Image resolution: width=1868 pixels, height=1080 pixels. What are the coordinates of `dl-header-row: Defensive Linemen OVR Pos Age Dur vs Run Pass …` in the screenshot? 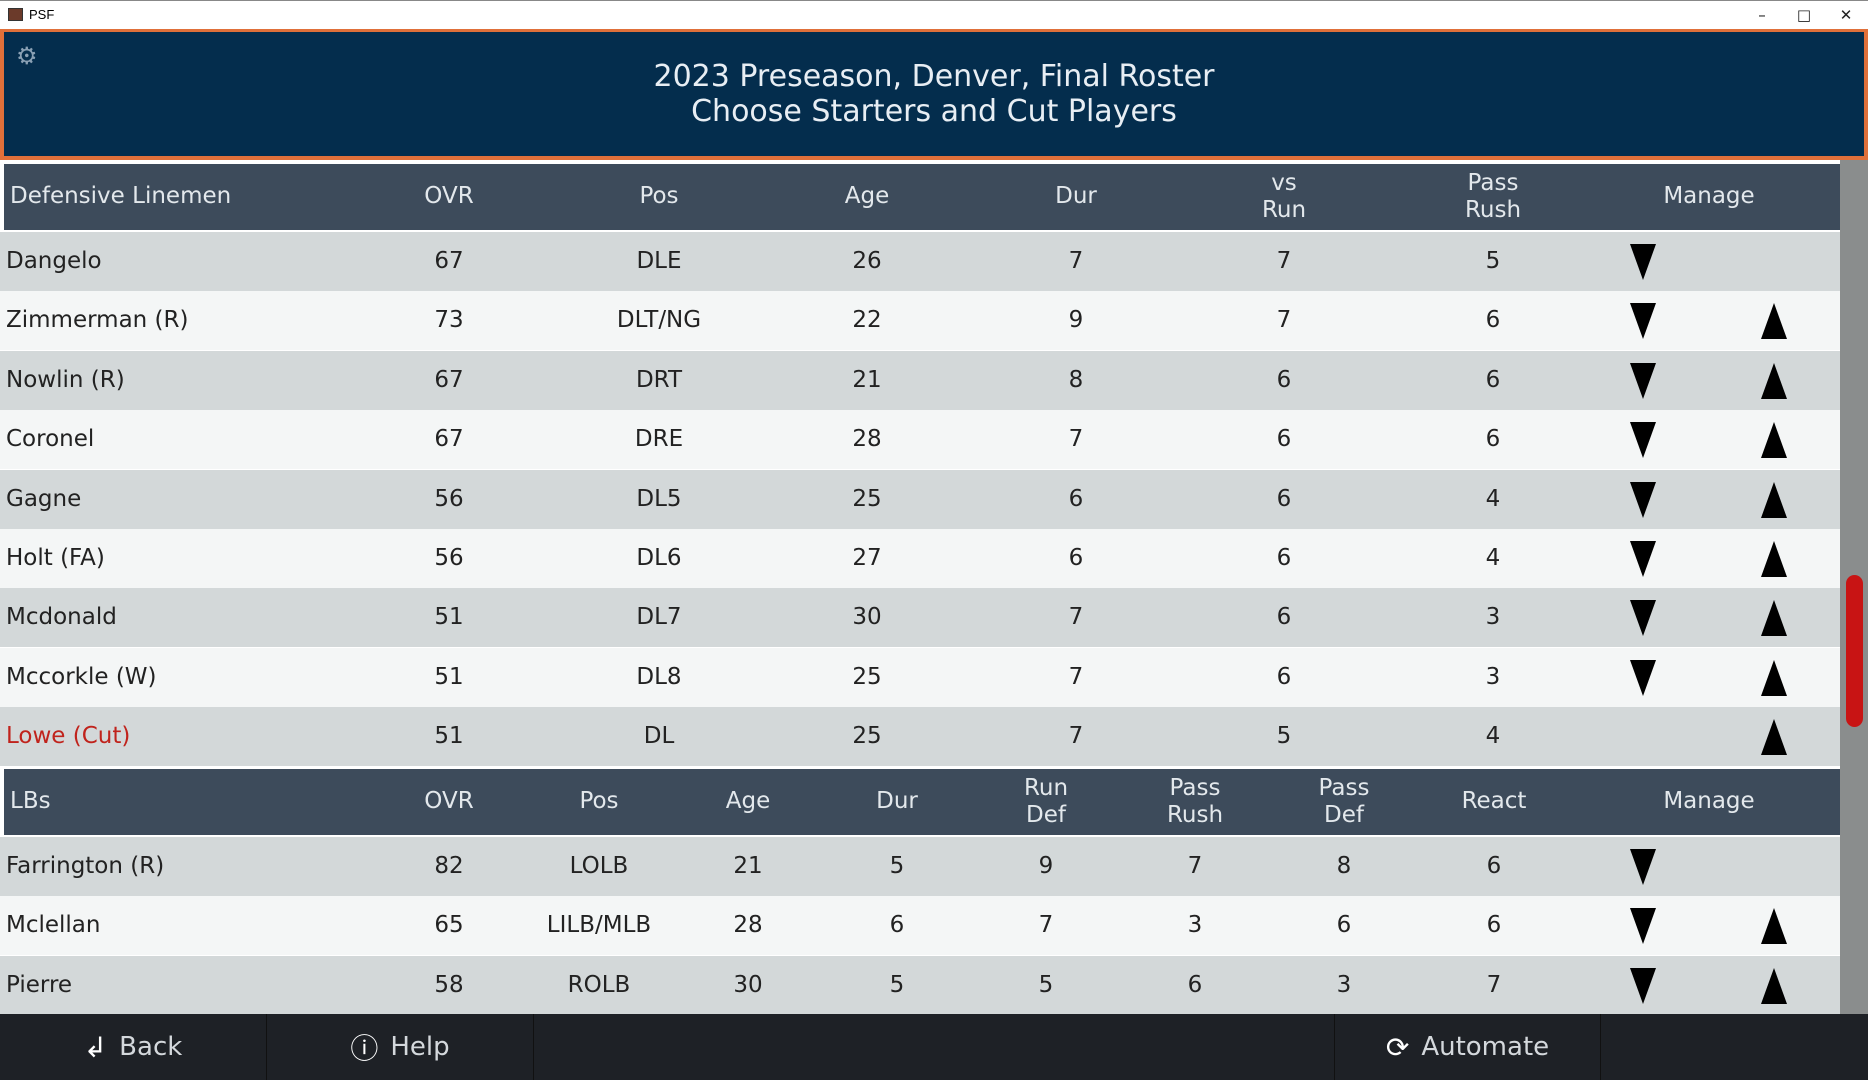 It's located at (933, 197).